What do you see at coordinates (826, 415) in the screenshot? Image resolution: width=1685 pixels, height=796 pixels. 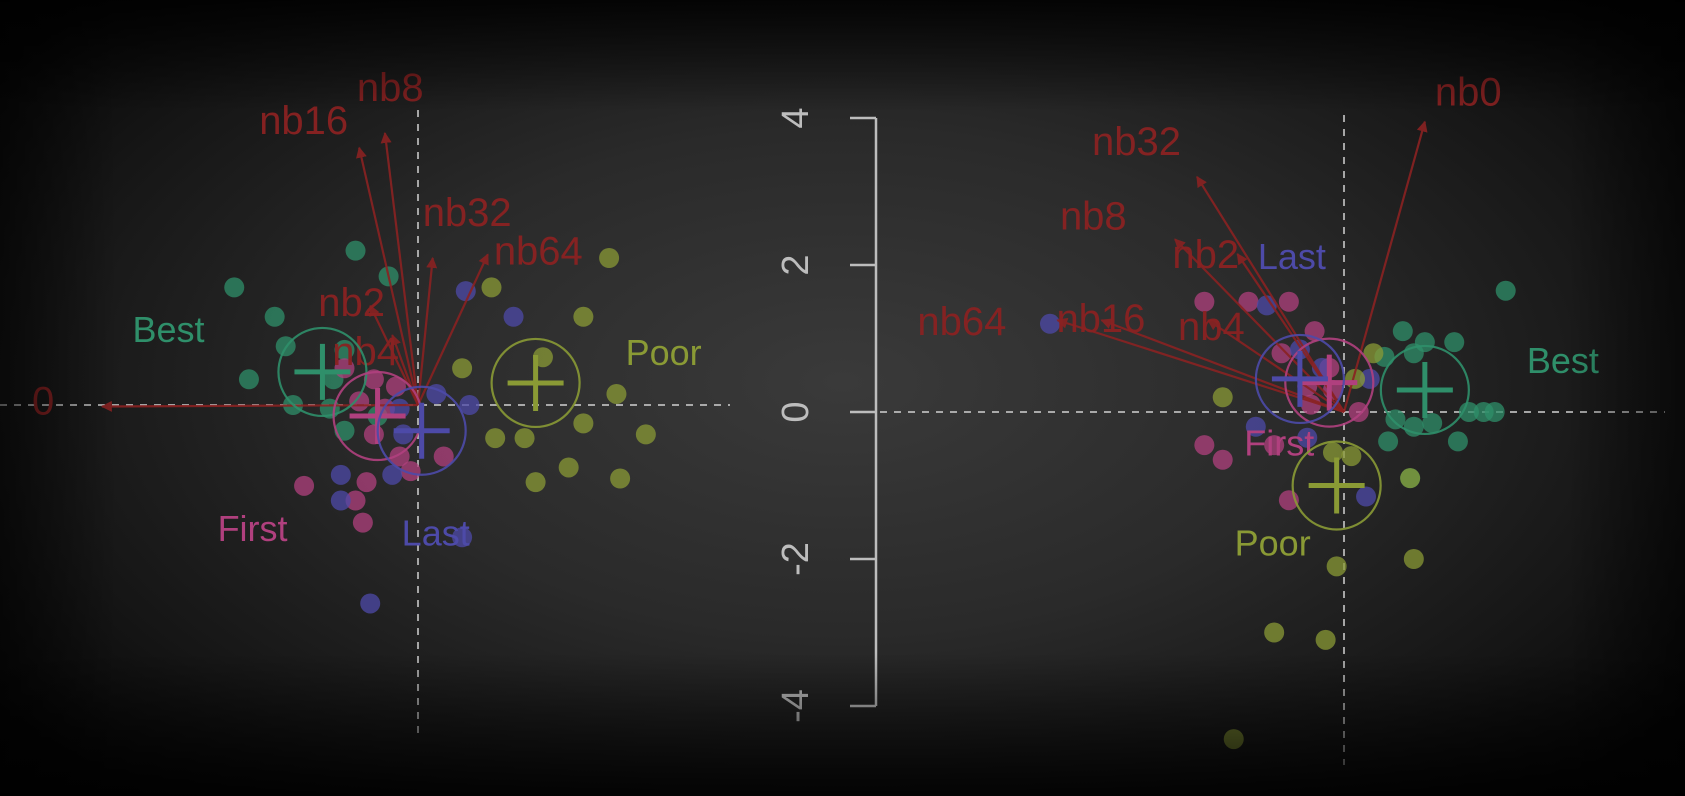 I see `shared-y-axis: -4 -2 0 2 4` at bounding box center [826, 415].